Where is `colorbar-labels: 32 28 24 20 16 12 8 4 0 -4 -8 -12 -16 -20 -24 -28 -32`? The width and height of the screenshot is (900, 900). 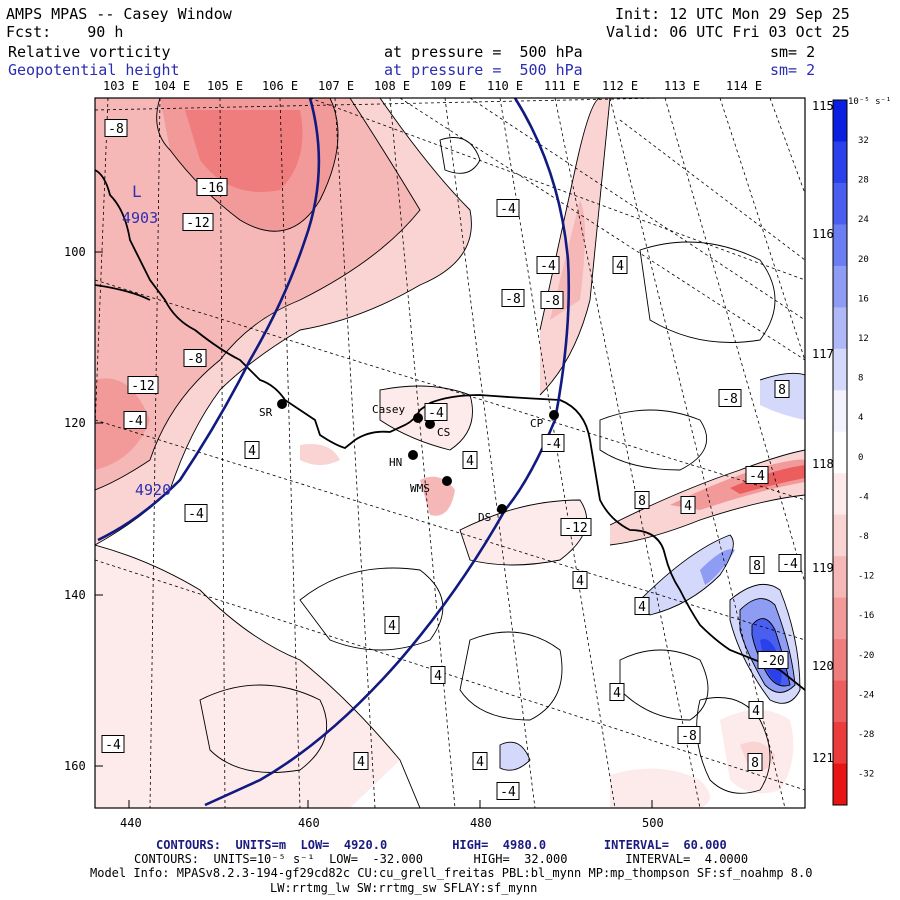 colorbar-labels: 32 28 24 20 16 12 8 4 0 -4 -8 -12 -16 -20 -24 -28 -32 is located at coordinates (866, 458).